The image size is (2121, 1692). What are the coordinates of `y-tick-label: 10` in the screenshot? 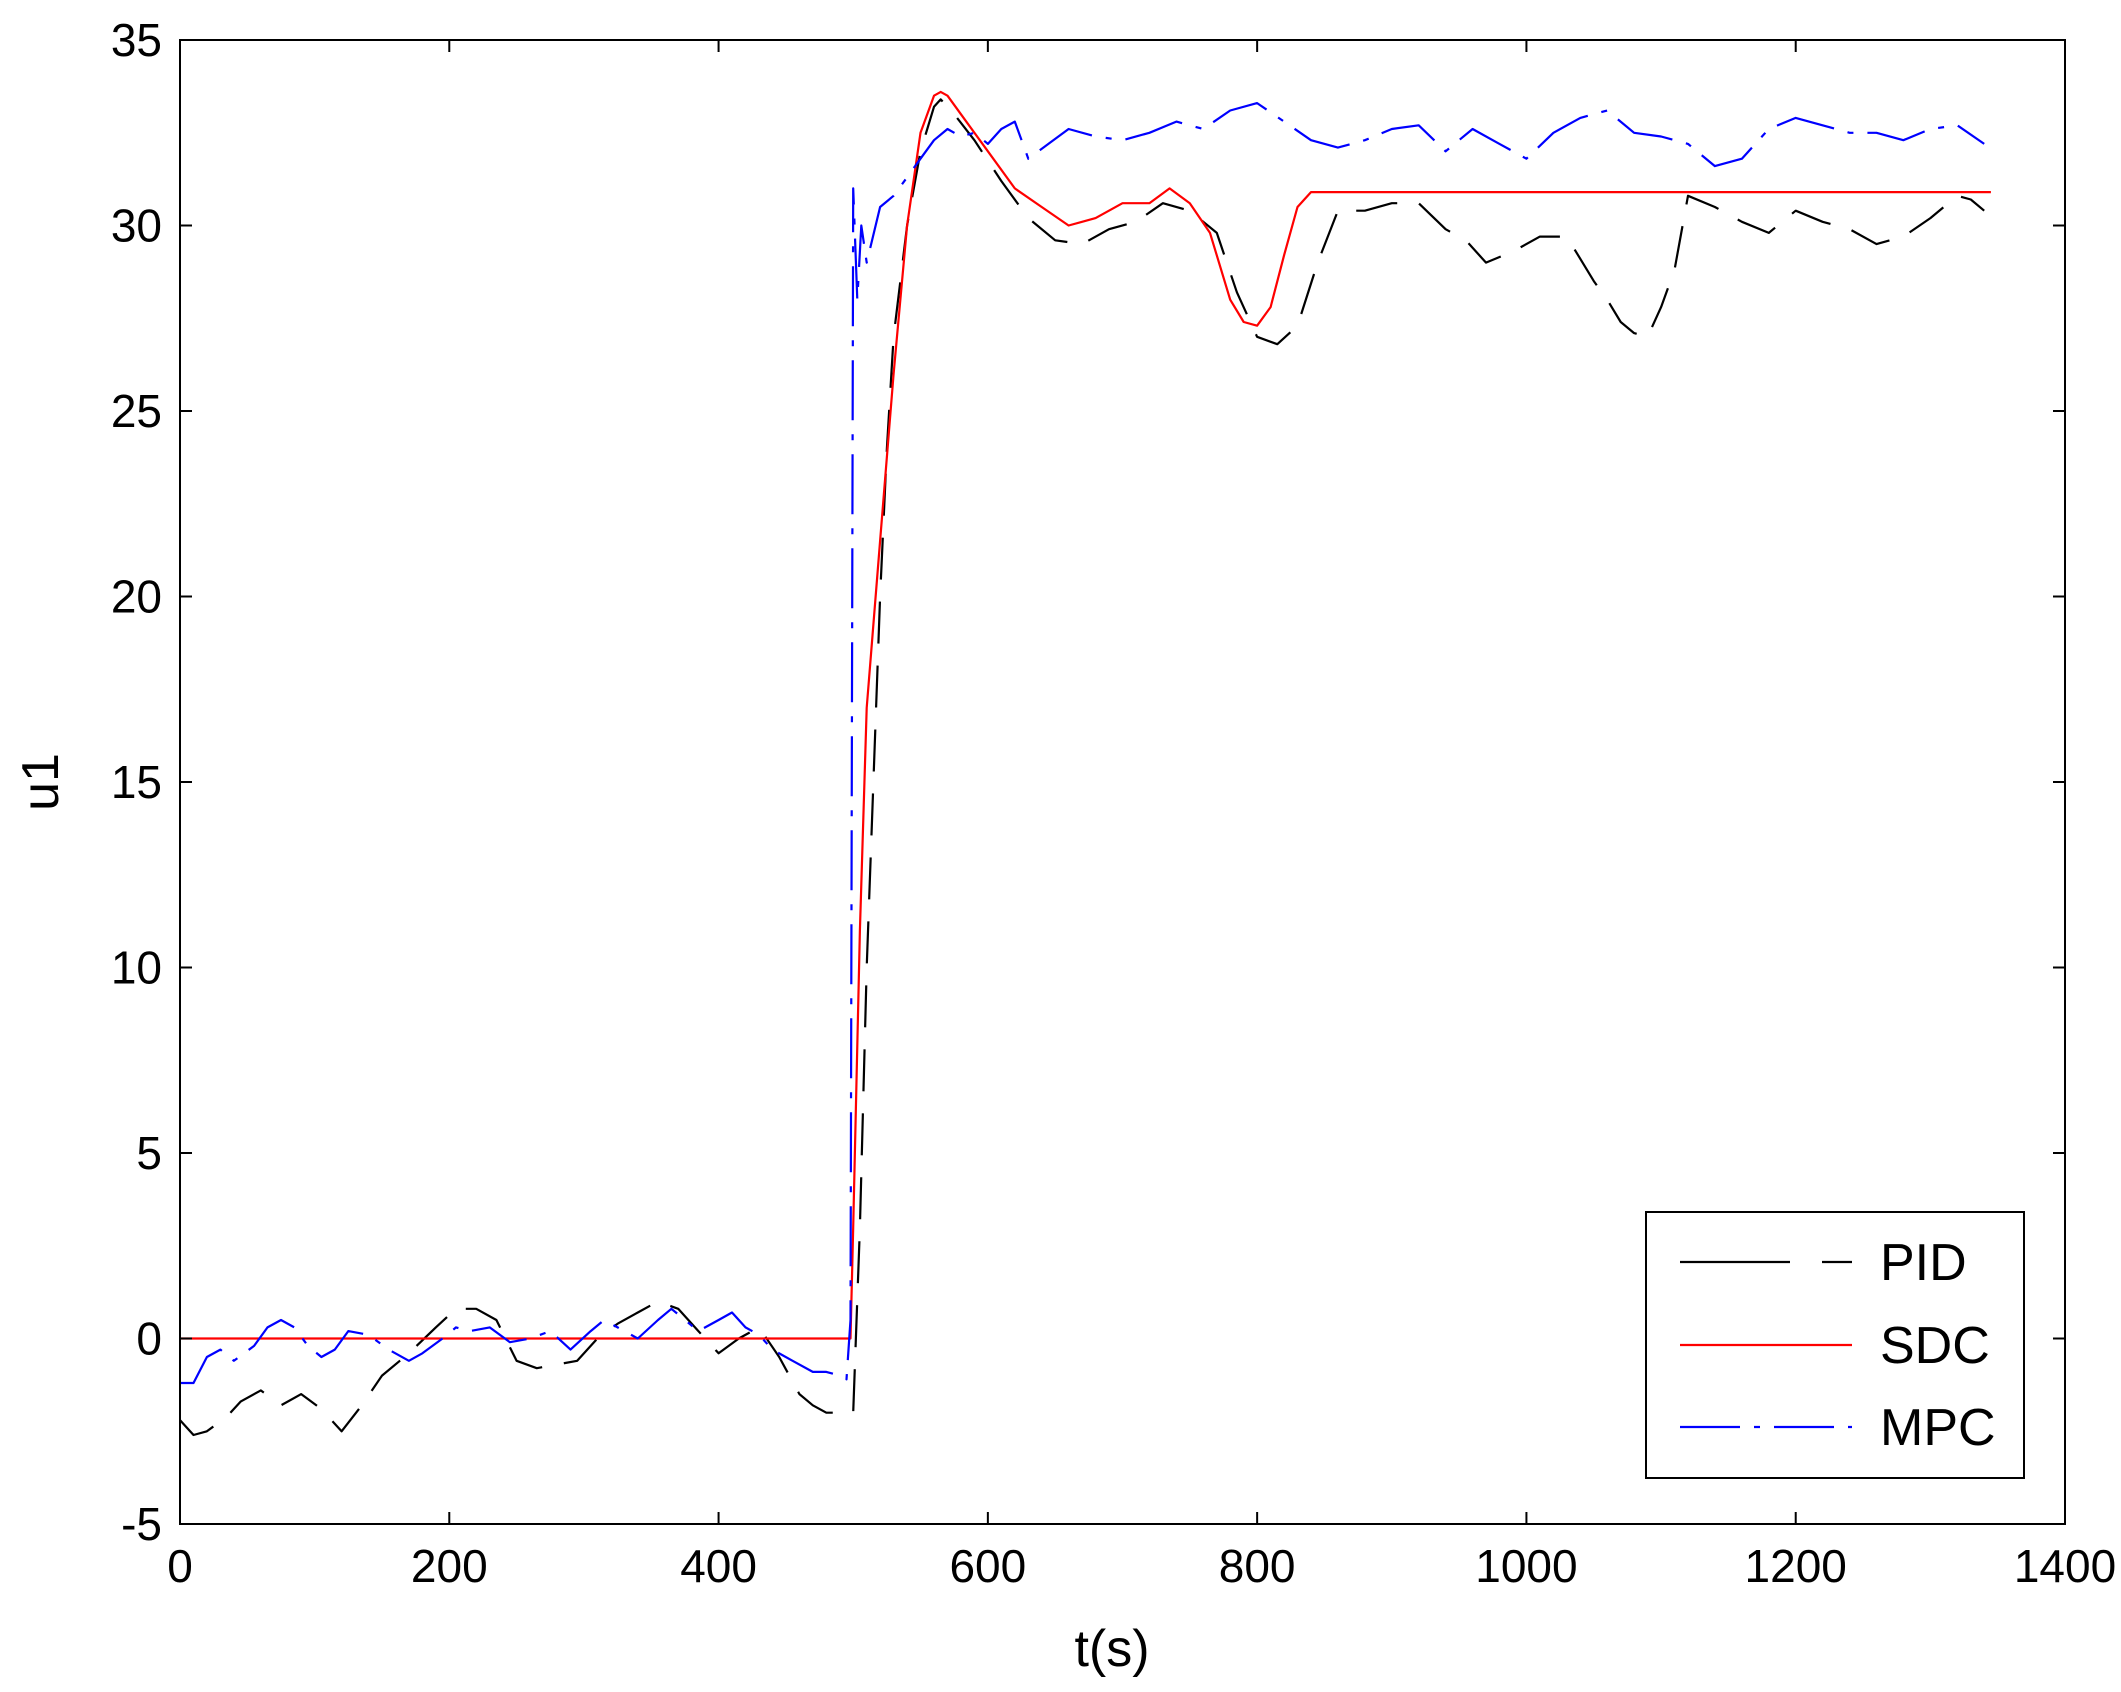 It's located at (136, 968).